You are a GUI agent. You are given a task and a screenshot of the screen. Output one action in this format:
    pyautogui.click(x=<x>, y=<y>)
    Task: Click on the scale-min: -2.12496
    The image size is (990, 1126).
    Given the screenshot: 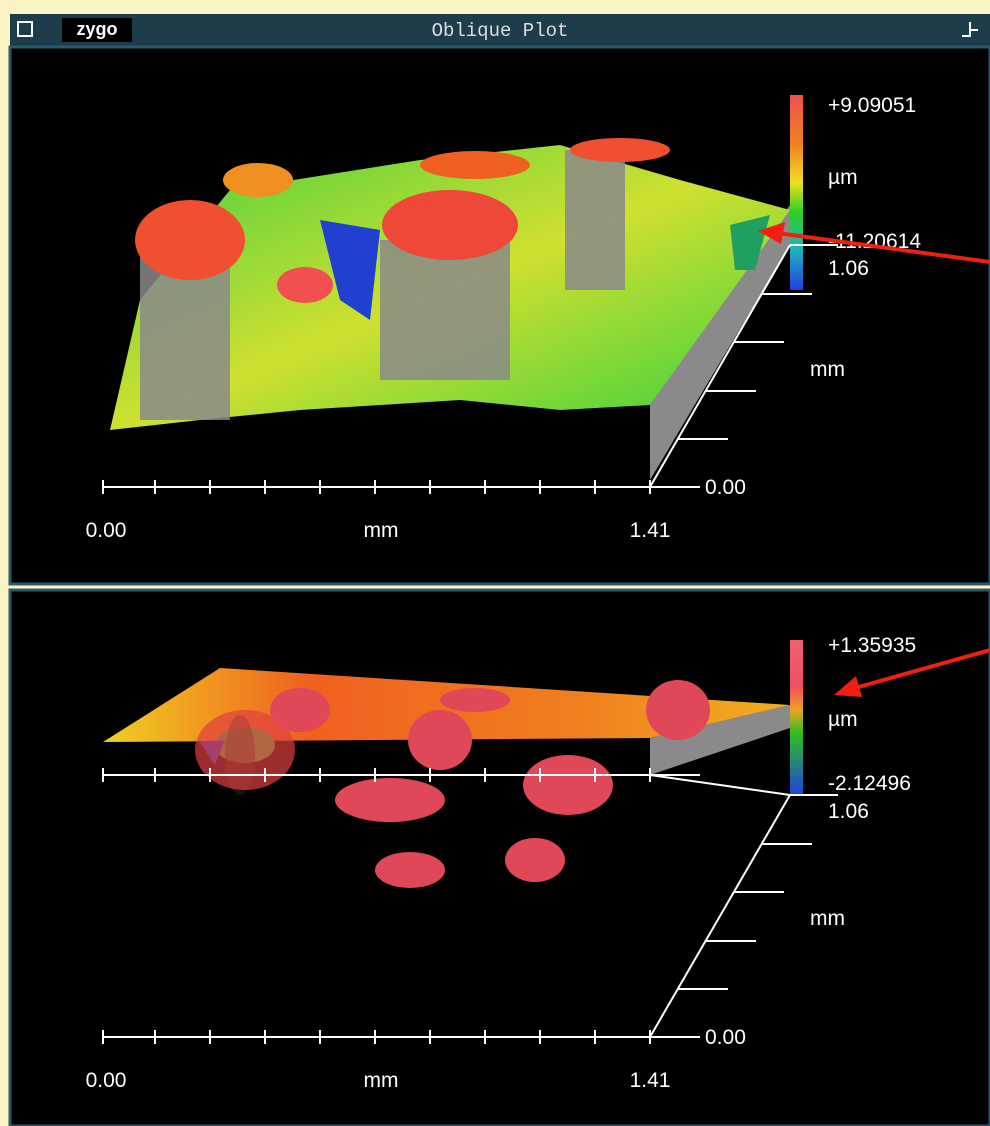 What is the action you would take?
    pyautogui.click(x=869, y=783)
    